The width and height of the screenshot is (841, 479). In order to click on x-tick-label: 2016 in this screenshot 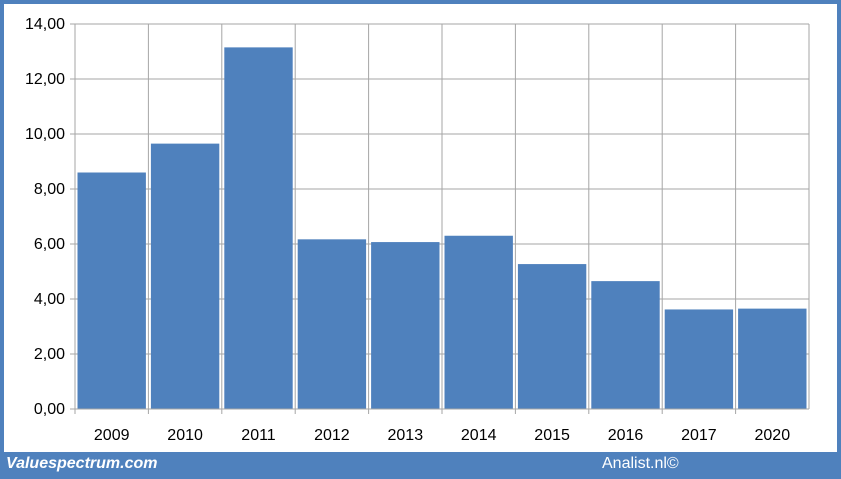, I will do `click(626, 435)`.